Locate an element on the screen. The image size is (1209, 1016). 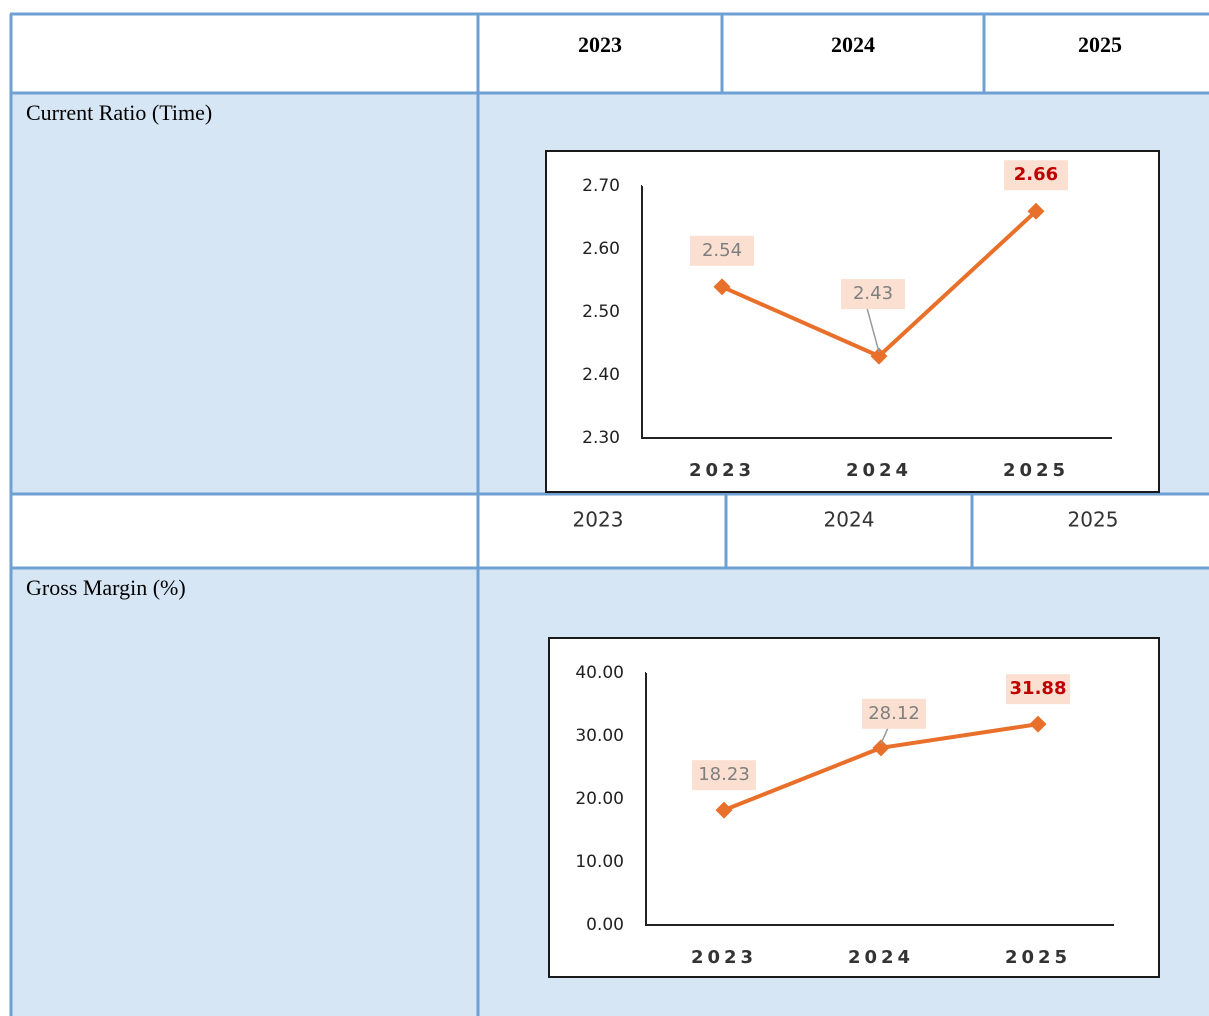
data-label: 2.54 is located at coordinates (722, 250).